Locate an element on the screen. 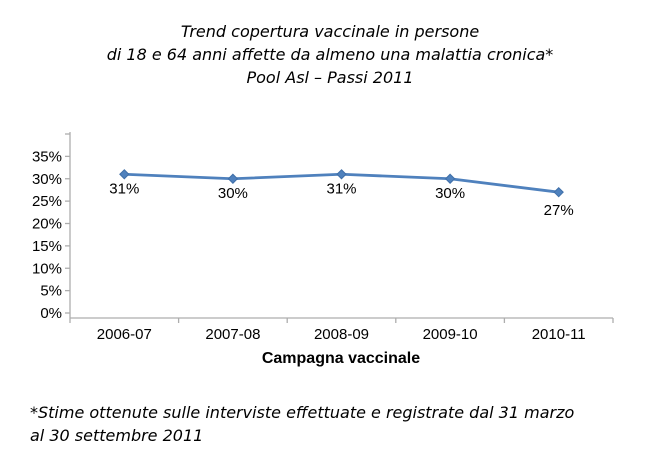 The height and width of the screenshot is (475, 660). y-axis-label: 30% is located at coordinates (47, 179).